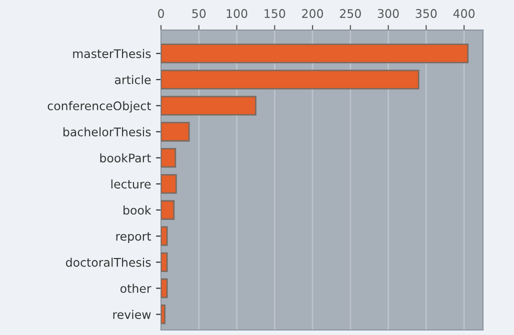  Describe the element at coordinates (131, 184) in the screenshot. I see `y-tick-label: lecture` at that location.